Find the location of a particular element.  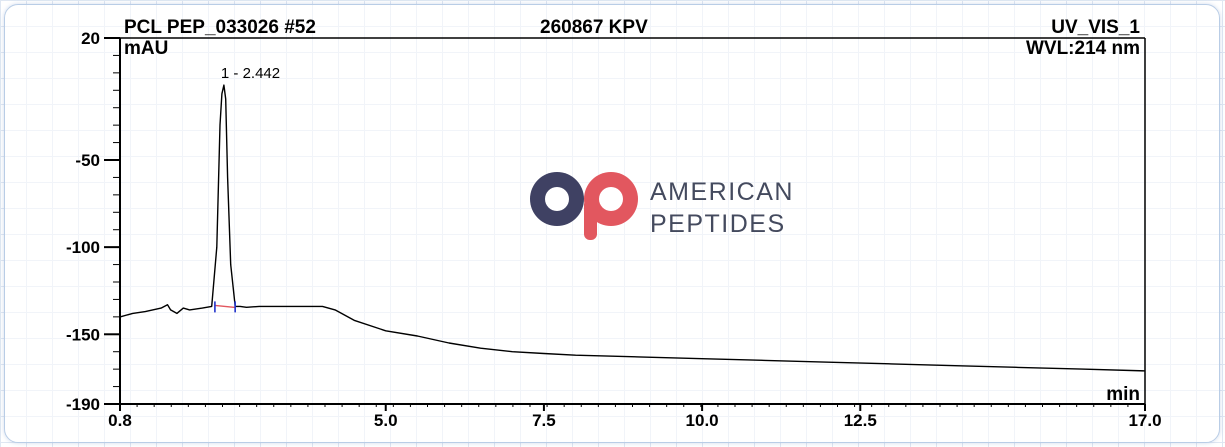

x-axis-unit-label: min is located at coordinates (1123, 394).